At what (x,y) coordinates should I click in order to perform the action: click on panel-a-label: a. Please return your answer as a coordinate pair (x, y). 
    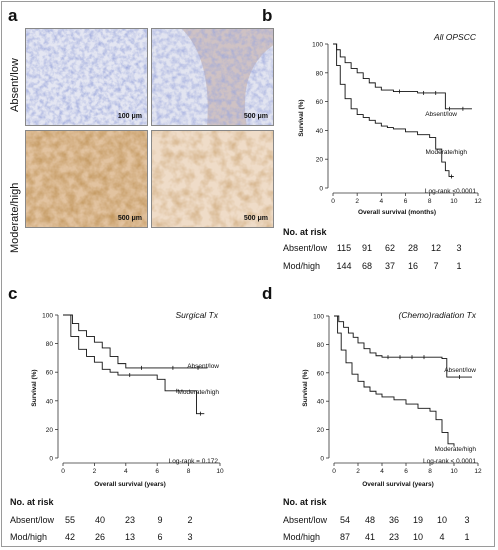
    Looking at the image, I should click on (13, 15).